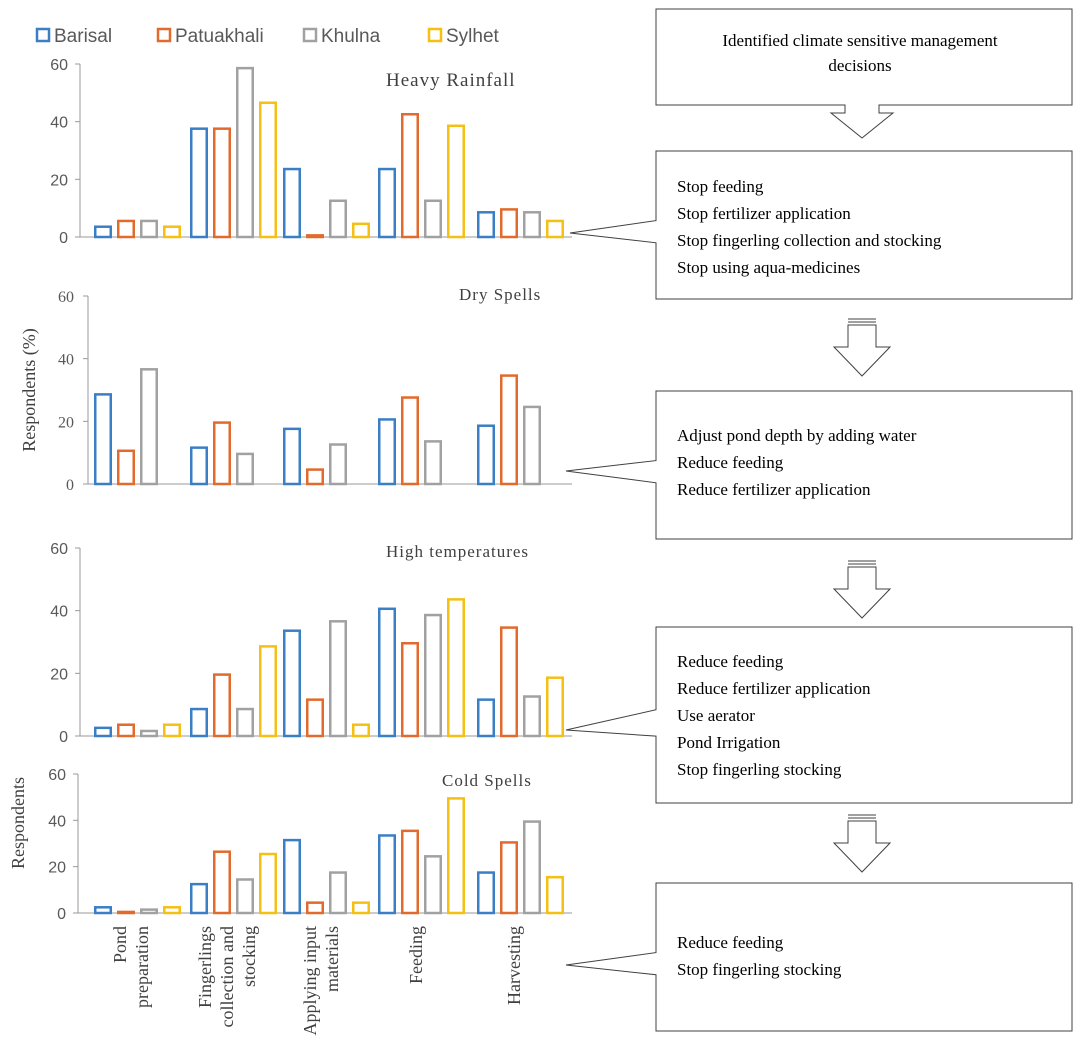  I want to click on flow-box-0-line: Stop fingerling collection and stocking, so click(809, 240).